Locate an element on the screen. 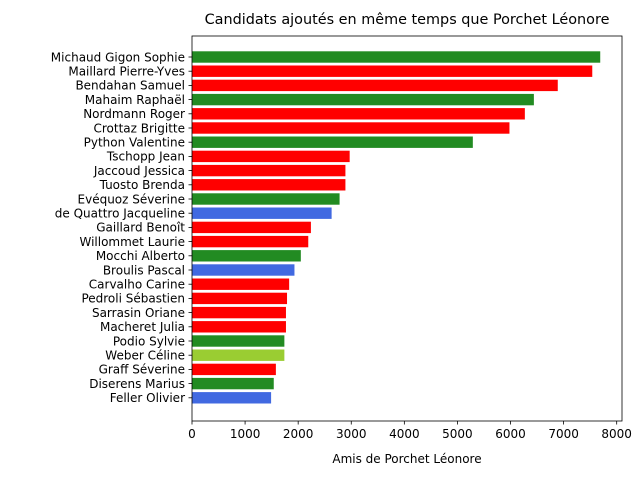 The width and height of the screenshot is (640, 480). x-tick-label: 5000 is located at coordinates (457, 434).